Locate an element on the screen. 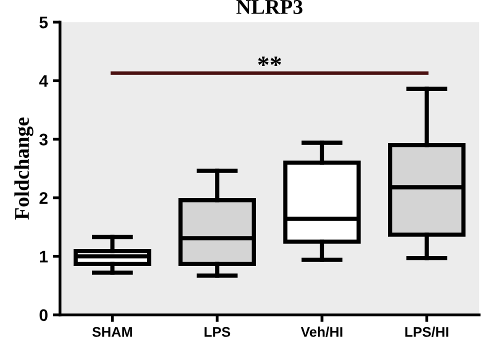  y-tick-label: 0 is located at coordinates (44, 315).